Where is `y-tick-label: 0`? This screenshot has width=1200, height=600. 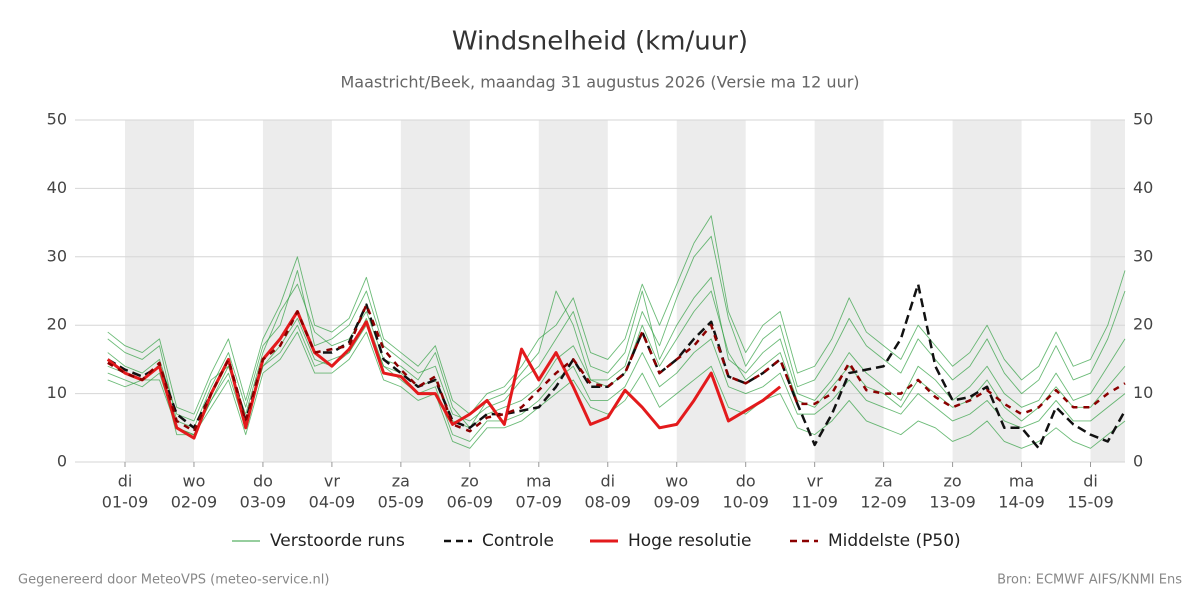
y-tick-label: 0 is located at coordinates (62, 461).